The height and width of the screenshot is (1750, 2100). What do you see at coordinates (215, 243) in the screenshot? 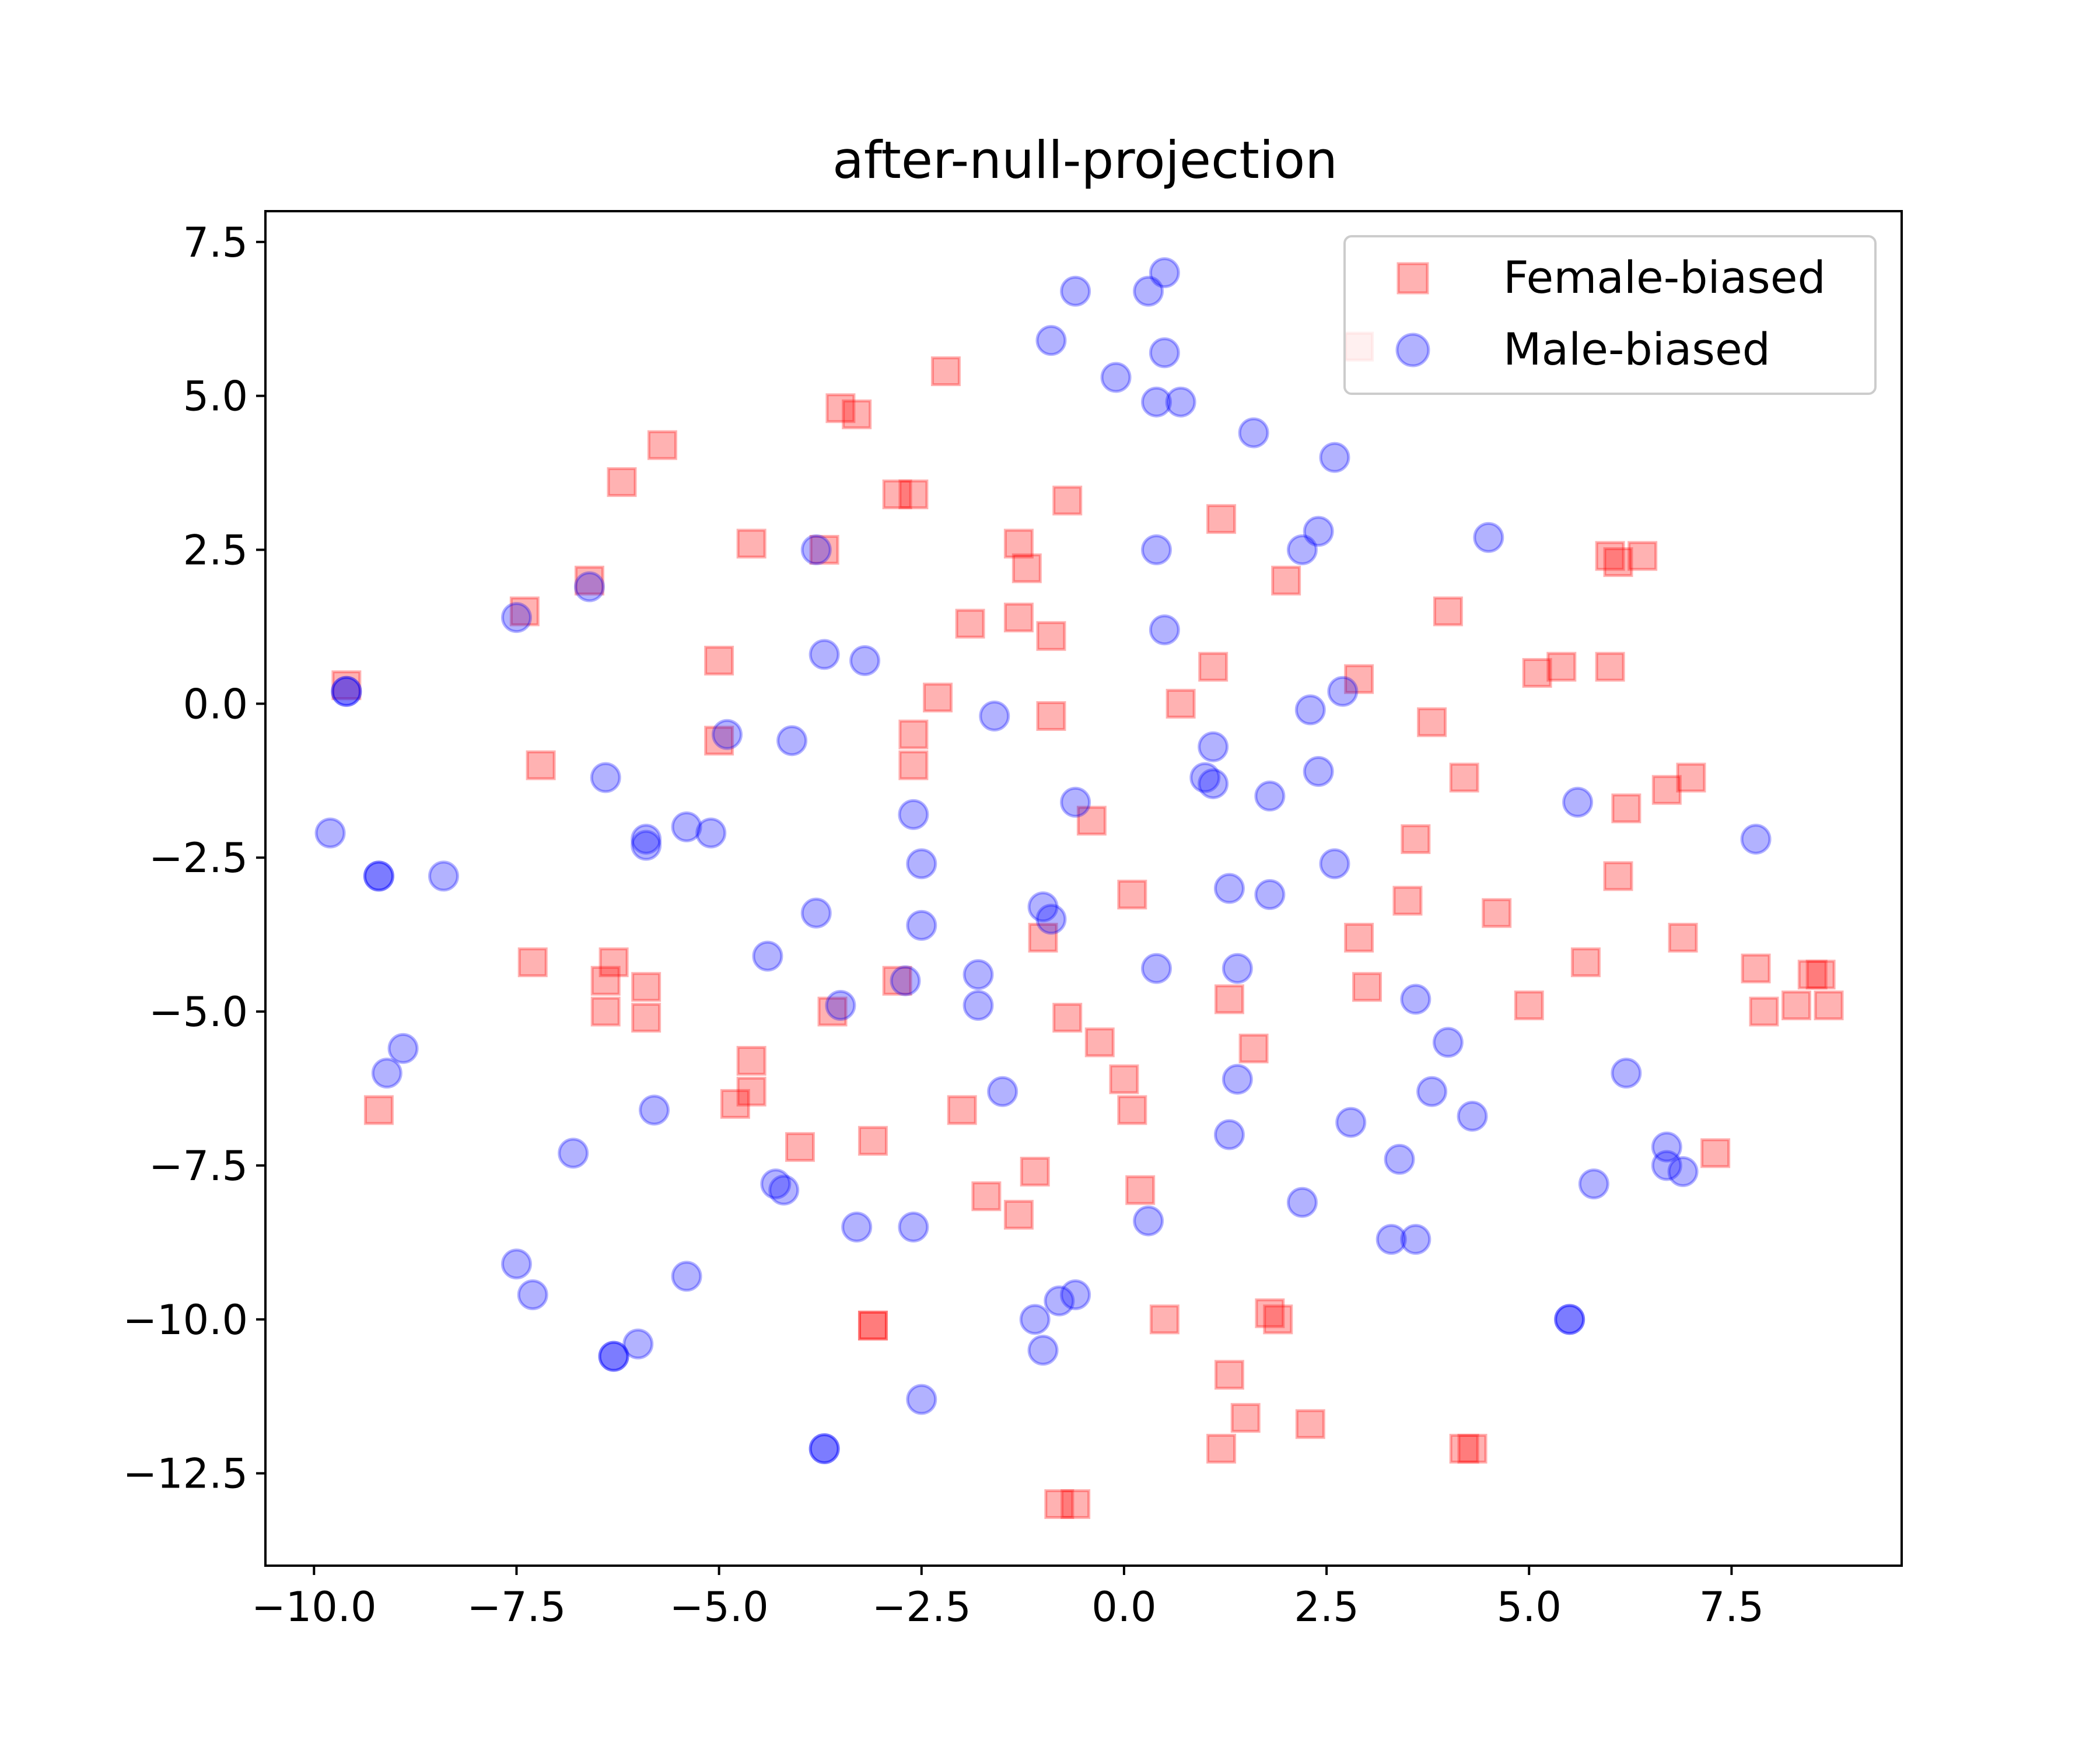
I see `y-tick-label: 7.5` at bounding box center [215, 243].